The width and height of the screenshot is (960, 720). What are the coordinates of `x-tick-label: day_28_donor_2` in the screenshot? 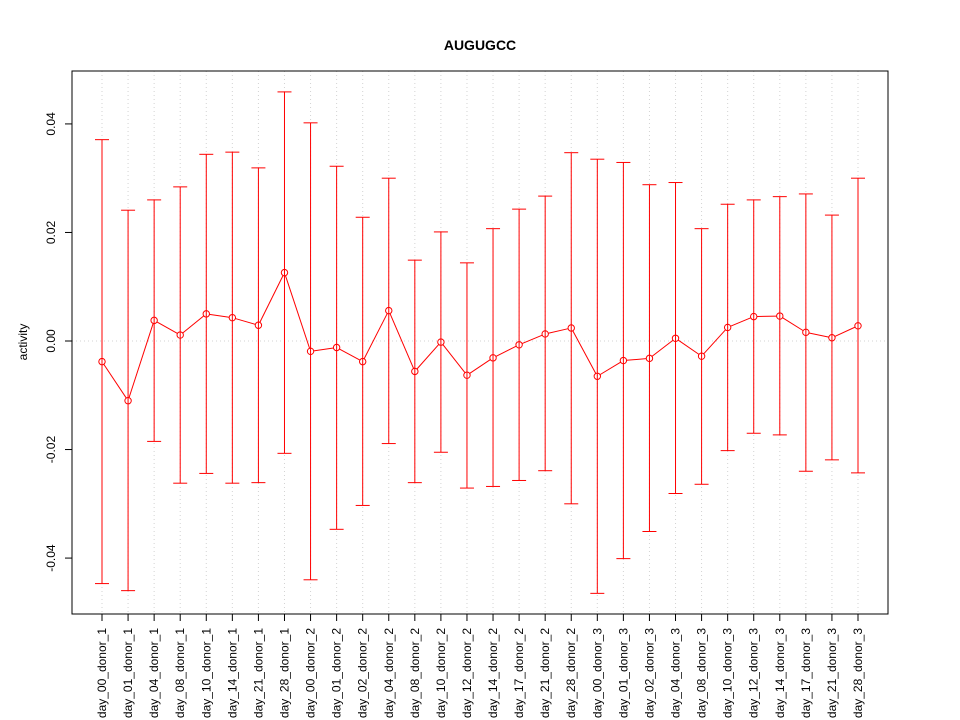 It's located at (571, 673).